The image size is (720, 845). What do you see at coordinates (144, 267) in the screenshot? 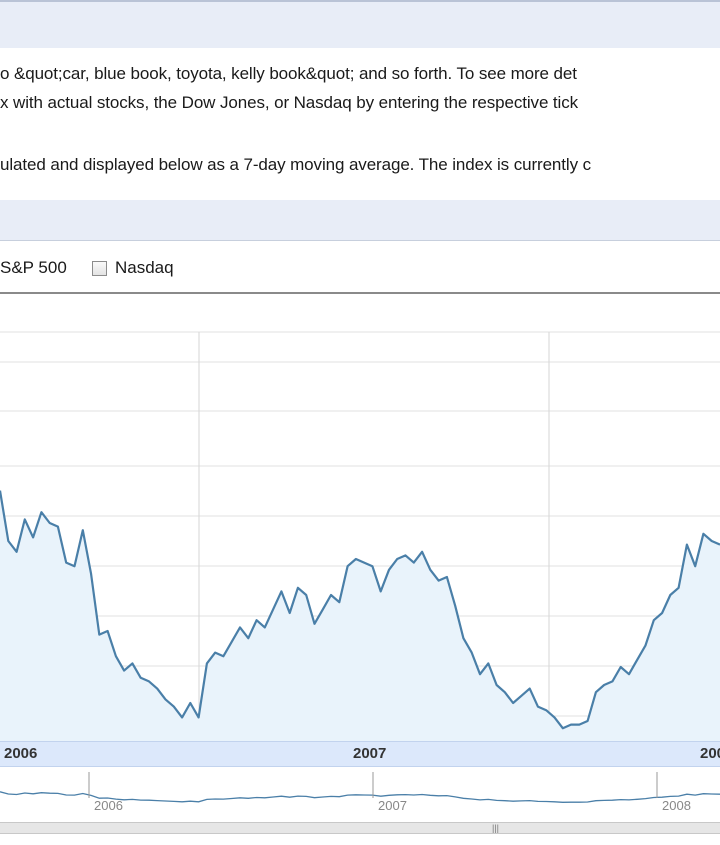
I see `nasdaq-option-label: Nasdaq` at bounding box center [144, 267].